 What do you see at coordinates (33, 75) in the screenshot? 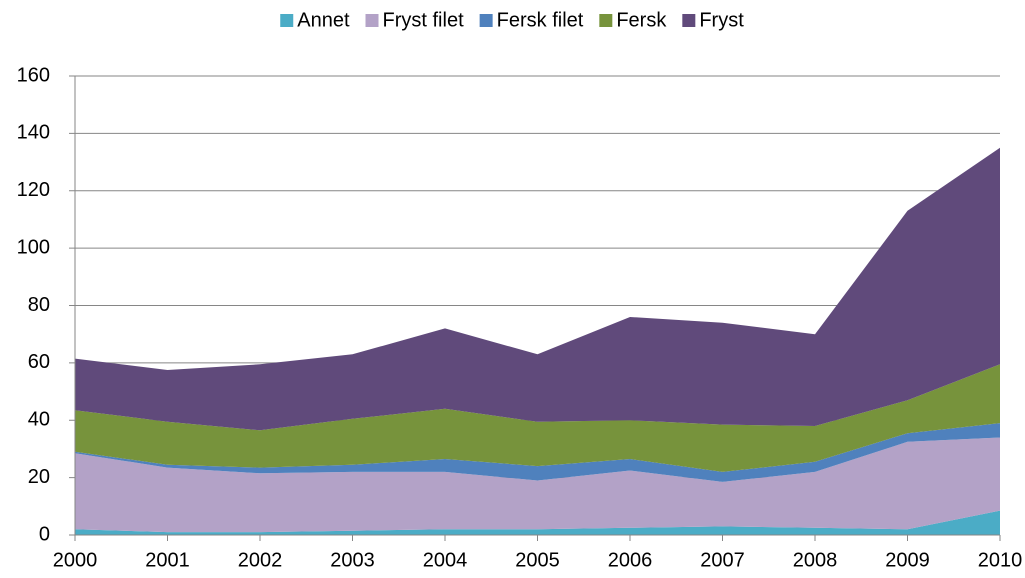
I see `y-tick-label: 160` at bounding box center [33, 75].